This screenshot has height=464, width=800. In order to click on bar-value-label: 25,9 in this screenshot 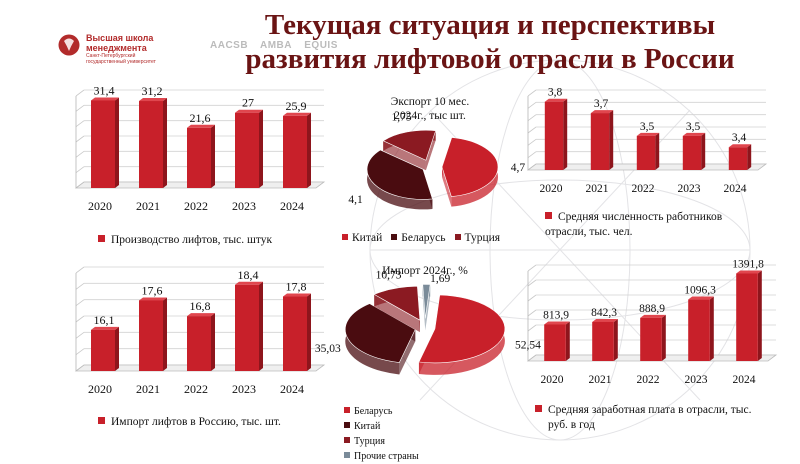, I will do `click(296, 106)`.